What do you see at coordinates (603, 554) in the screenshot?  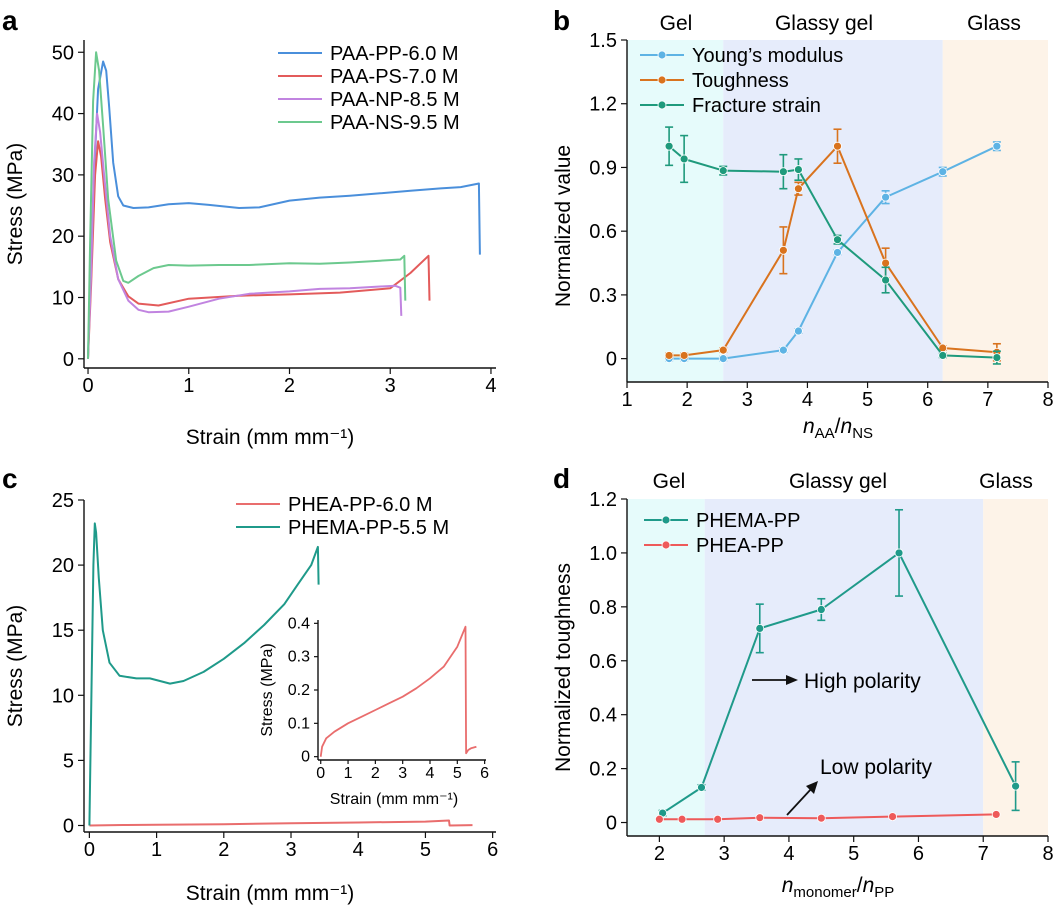 I see `y-tick-label: 1.0` at bounding box center [603, 554].